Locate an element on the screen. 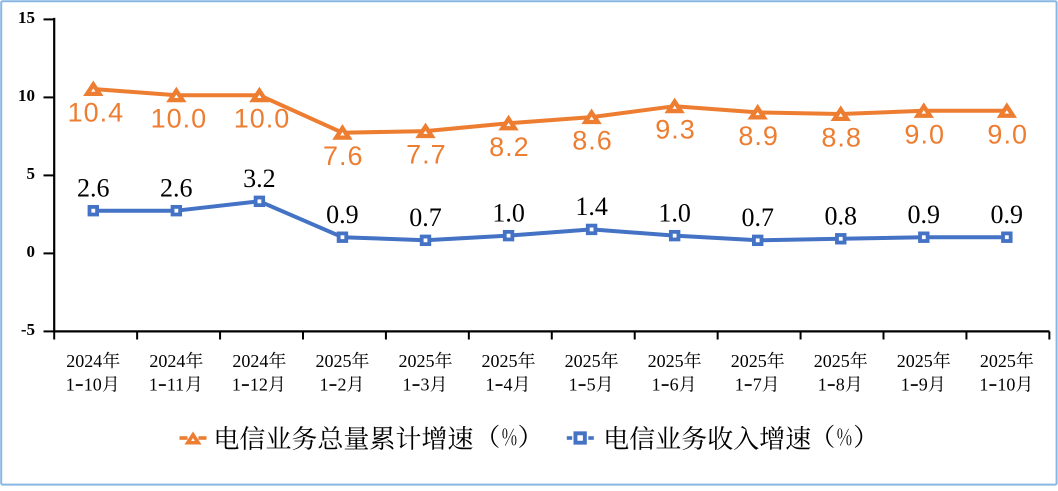 The image size is (1058, 491). svg-text: 9.3 is located at coordinates (675, 130).